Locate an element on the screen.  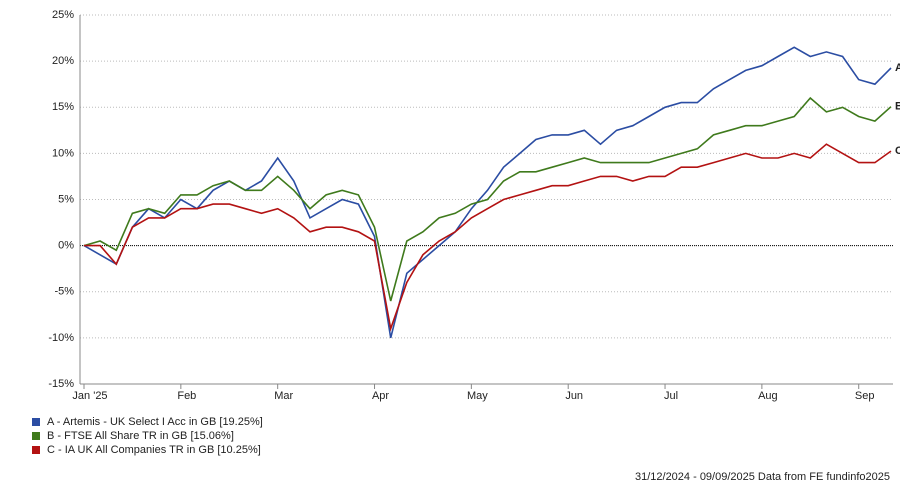
x-tick-label: Aug is located at coordinates (768, 396).